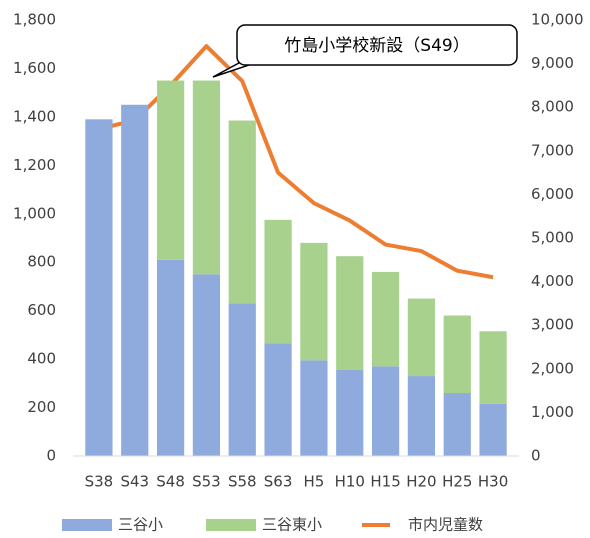 The width and height of the screenshot is (590, 538). What do you see at coordinates (557, 20) in the screenshot?
I see `y2-tick-label: 10,000` at bounding box center [557, 20].